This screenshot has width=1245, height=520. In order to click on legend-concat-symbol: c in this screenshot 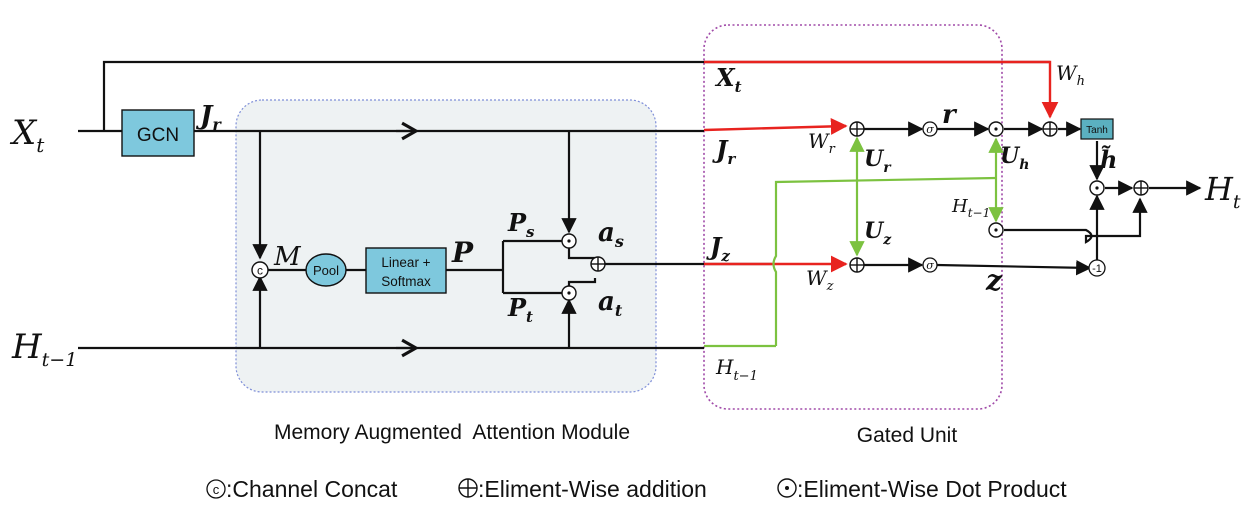, I will do `click(216, 489)`.